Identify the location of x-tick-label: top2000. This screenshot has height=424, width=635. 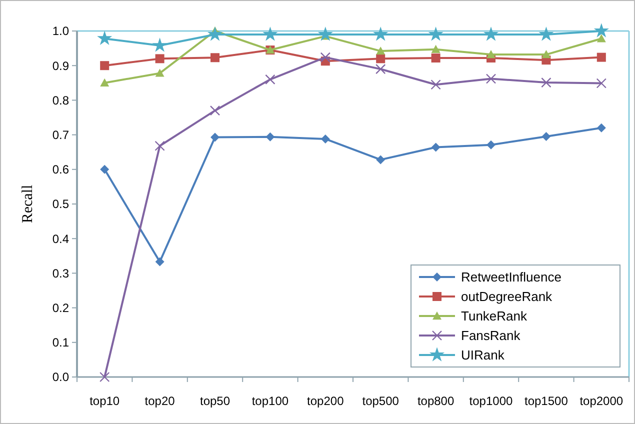
(602, 401).